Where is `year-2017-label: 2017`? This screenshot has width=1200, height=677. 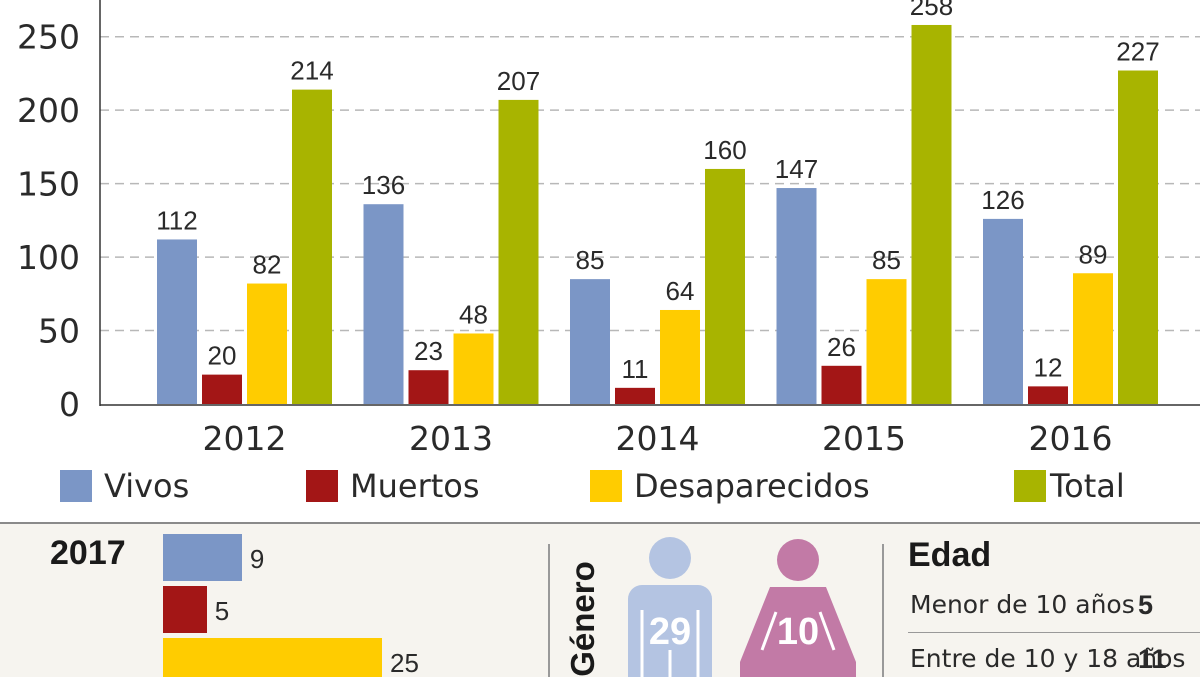
year-2017-label: 2017 is located at coordinates (88, 553).